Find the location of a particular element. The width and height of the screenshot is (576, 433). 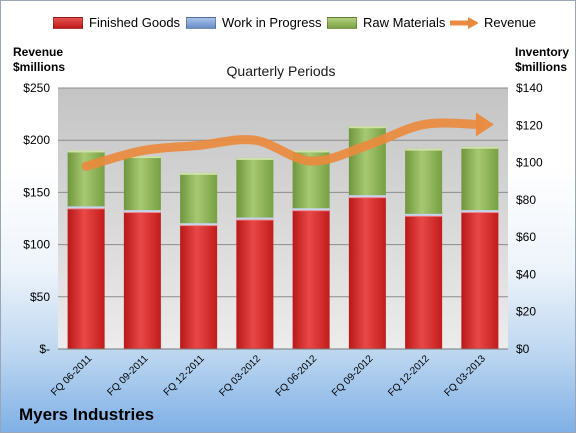

legend-label-work-in-progress: Work in Progress is located at coordinates (272, 22).